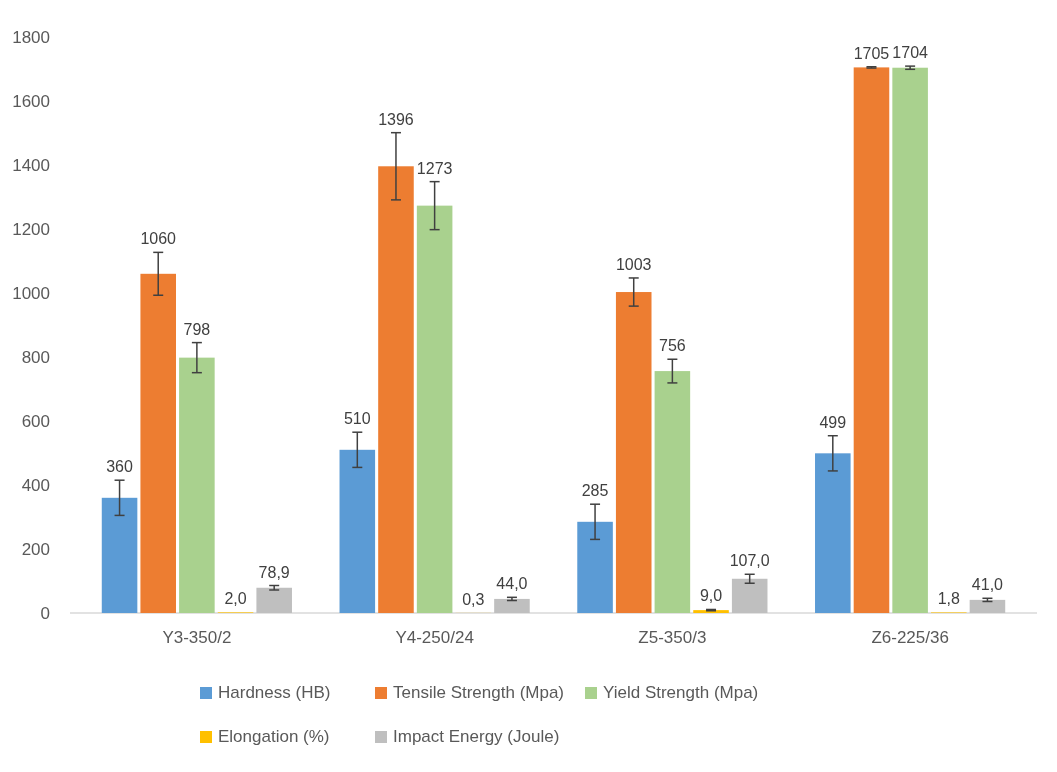 This screenshot has height=772, width=1057. Describe the element at coordinates (158, 239) in the screenshot. I see `data-label: 1060` at that location.